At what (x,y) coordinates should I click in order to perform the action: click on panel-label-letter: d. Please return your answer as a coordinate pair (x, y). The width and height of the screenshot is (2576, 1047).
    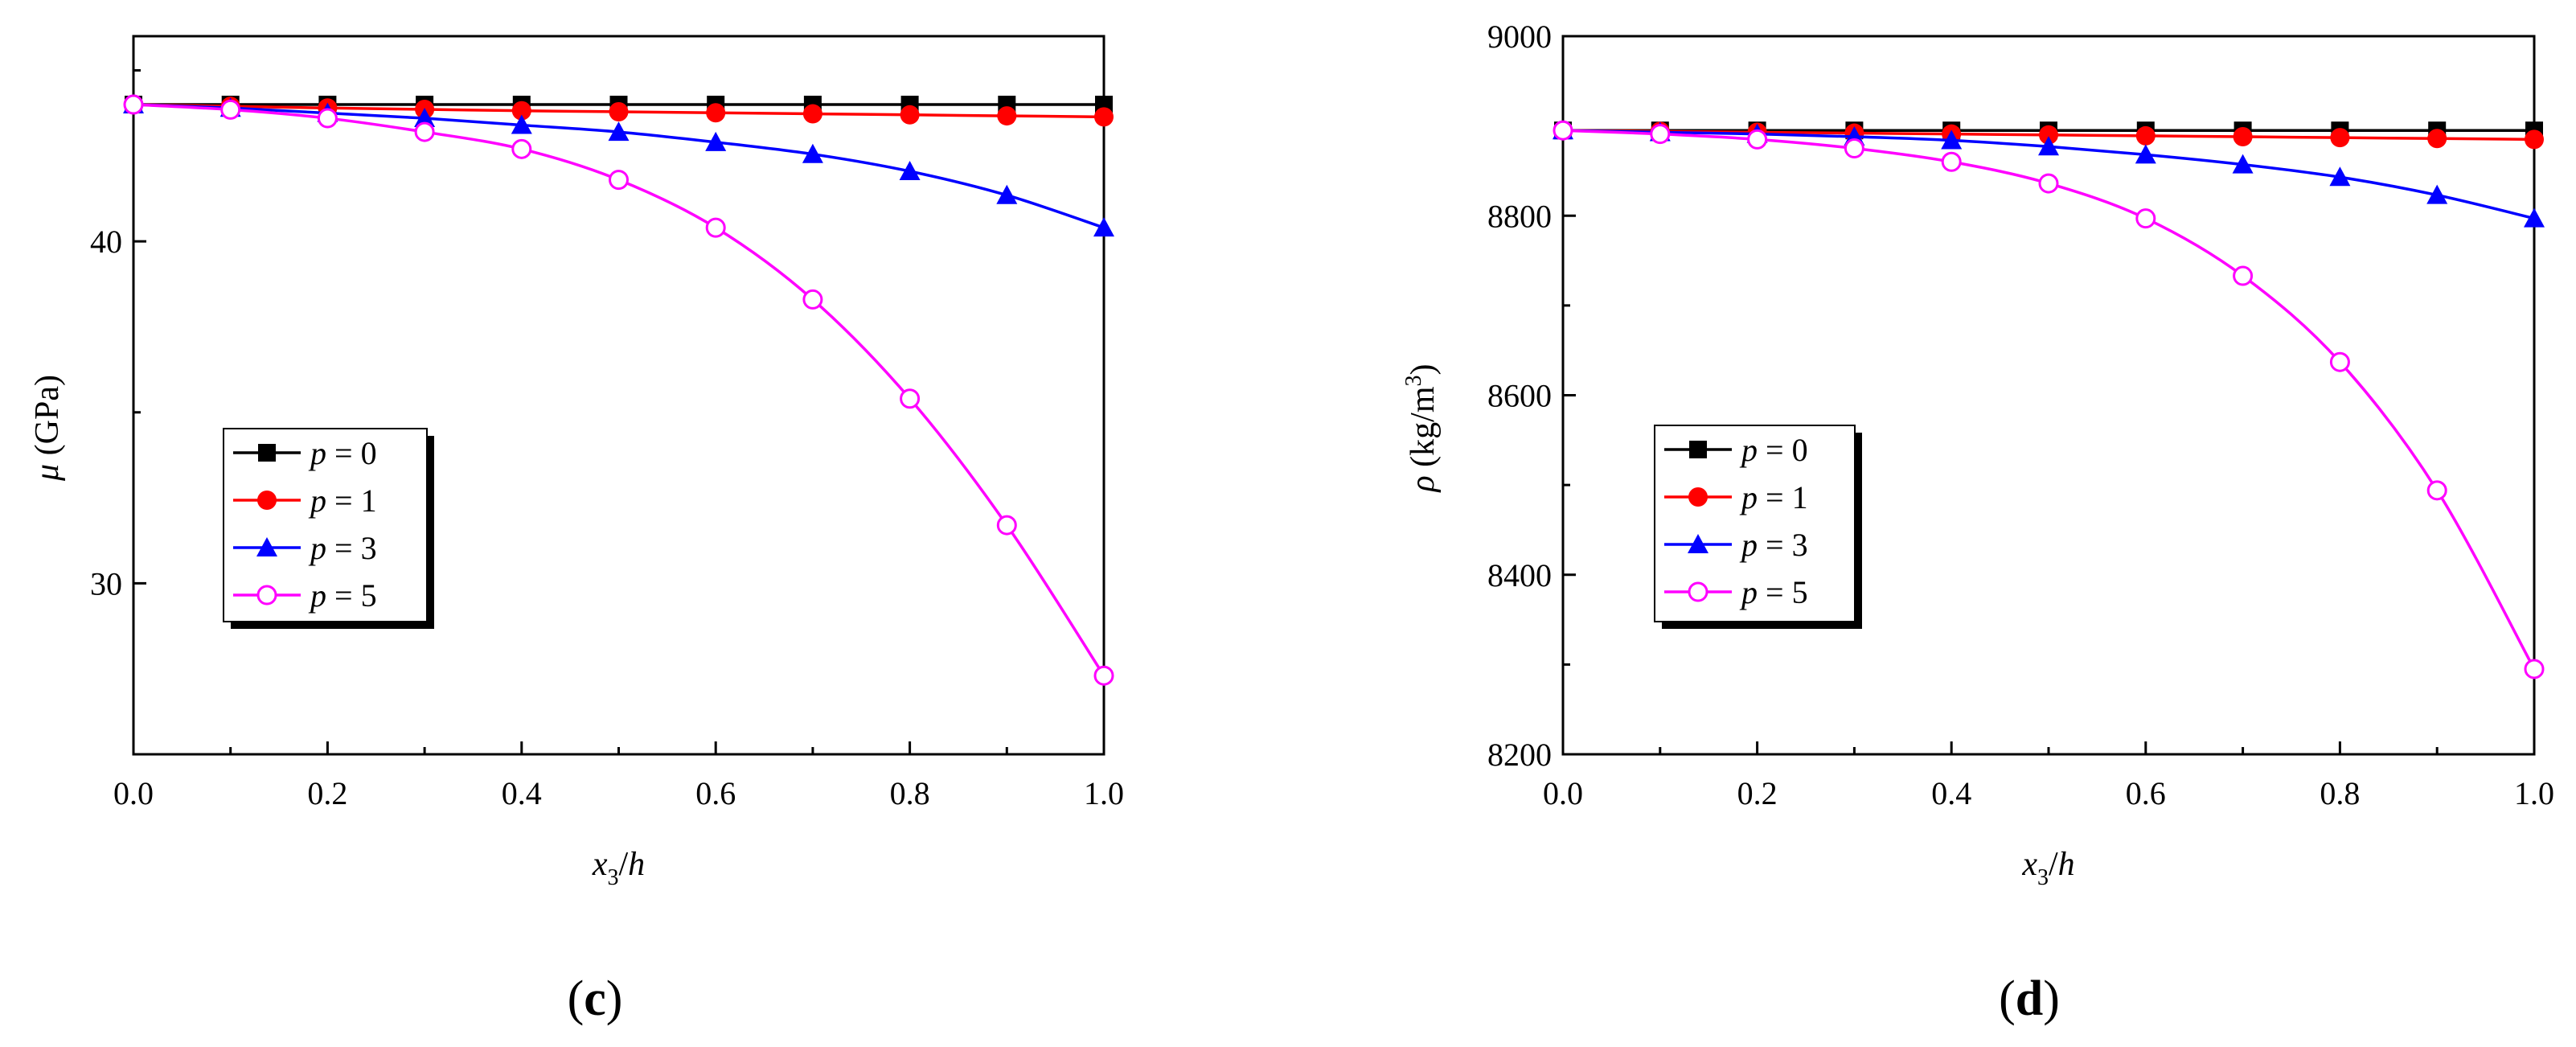
    Looking at the image, I should click on (2029, 998).